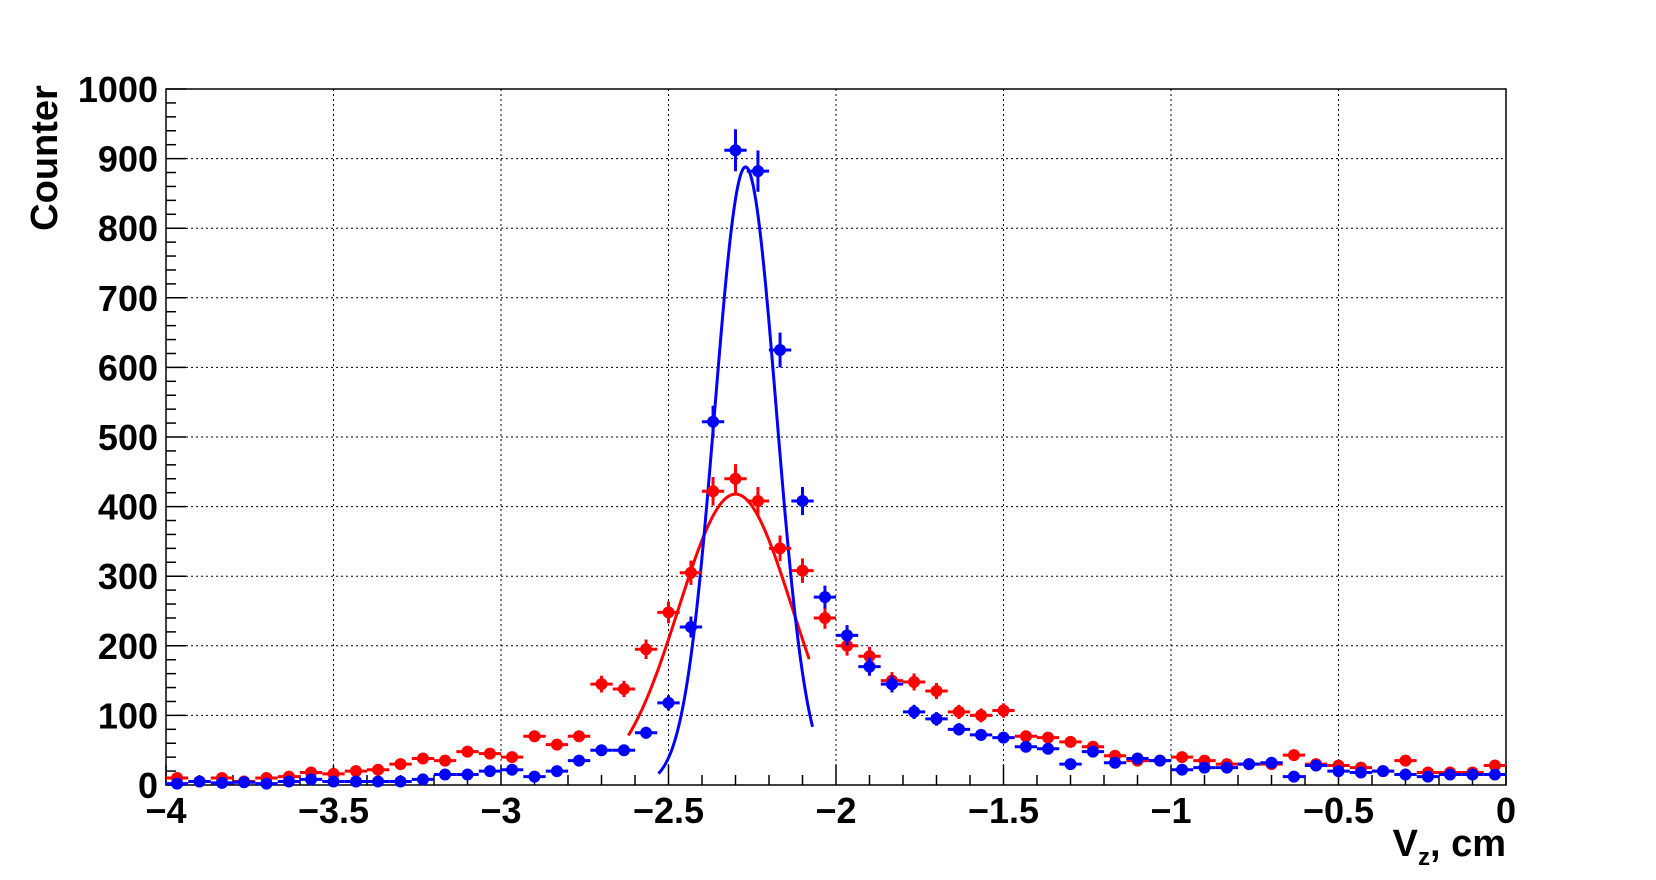  Describe the element at coordinates (128, 437) in the screenshot. I see `y-tick-label: 500` at that location.